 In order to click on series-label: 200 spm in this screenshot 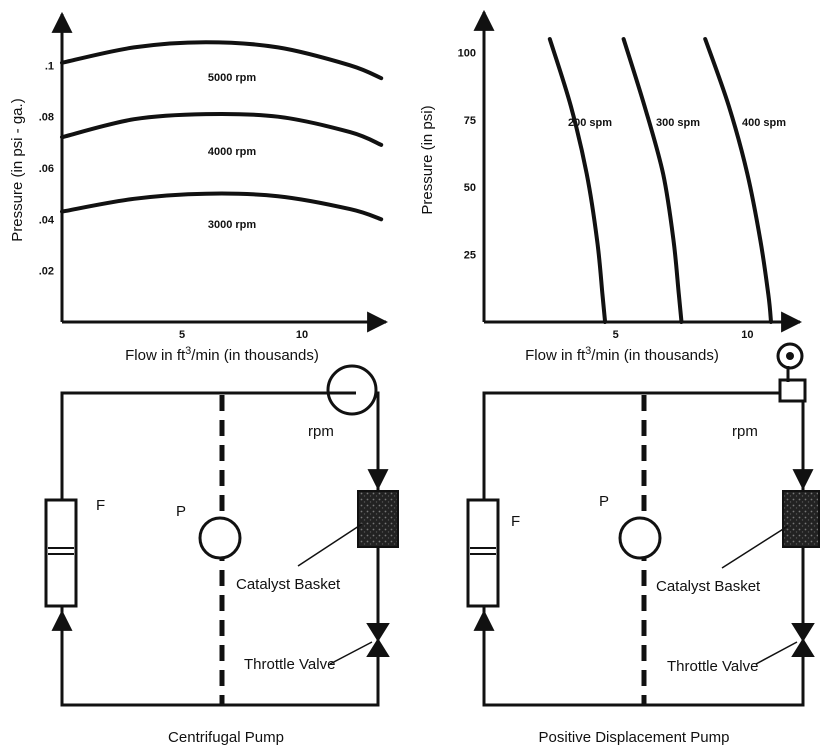, I will do `click(590, 123)`.